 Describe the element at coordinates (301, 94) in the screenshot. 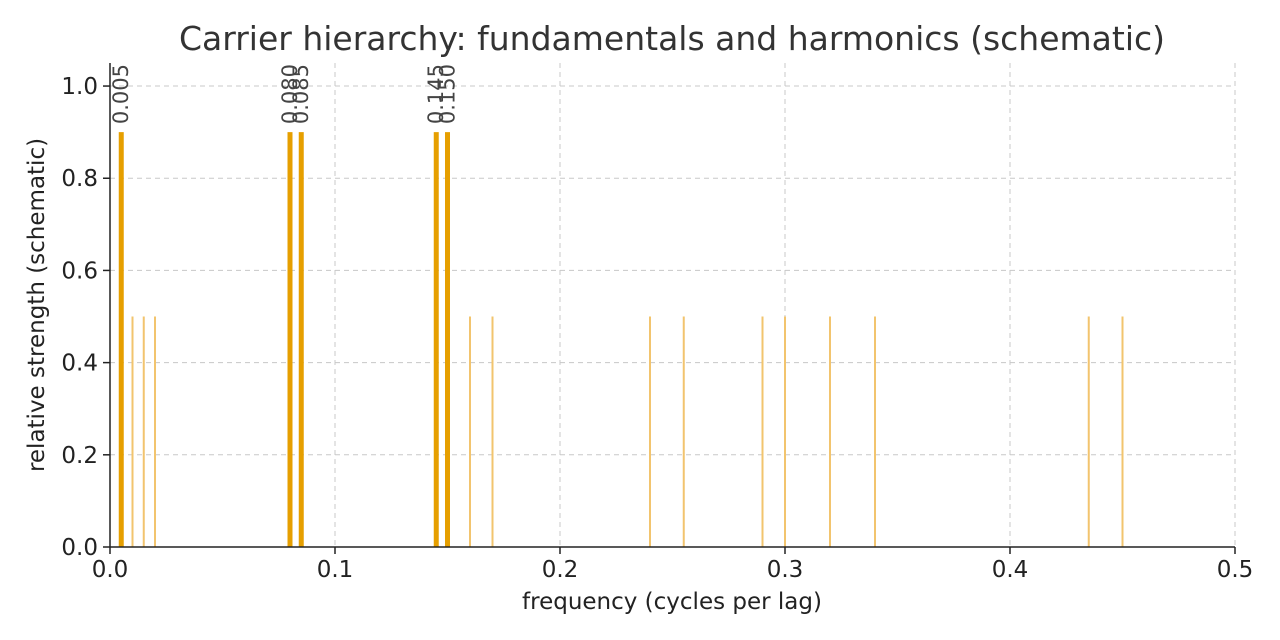

I see `fundamental-label: 0.085` at that location.